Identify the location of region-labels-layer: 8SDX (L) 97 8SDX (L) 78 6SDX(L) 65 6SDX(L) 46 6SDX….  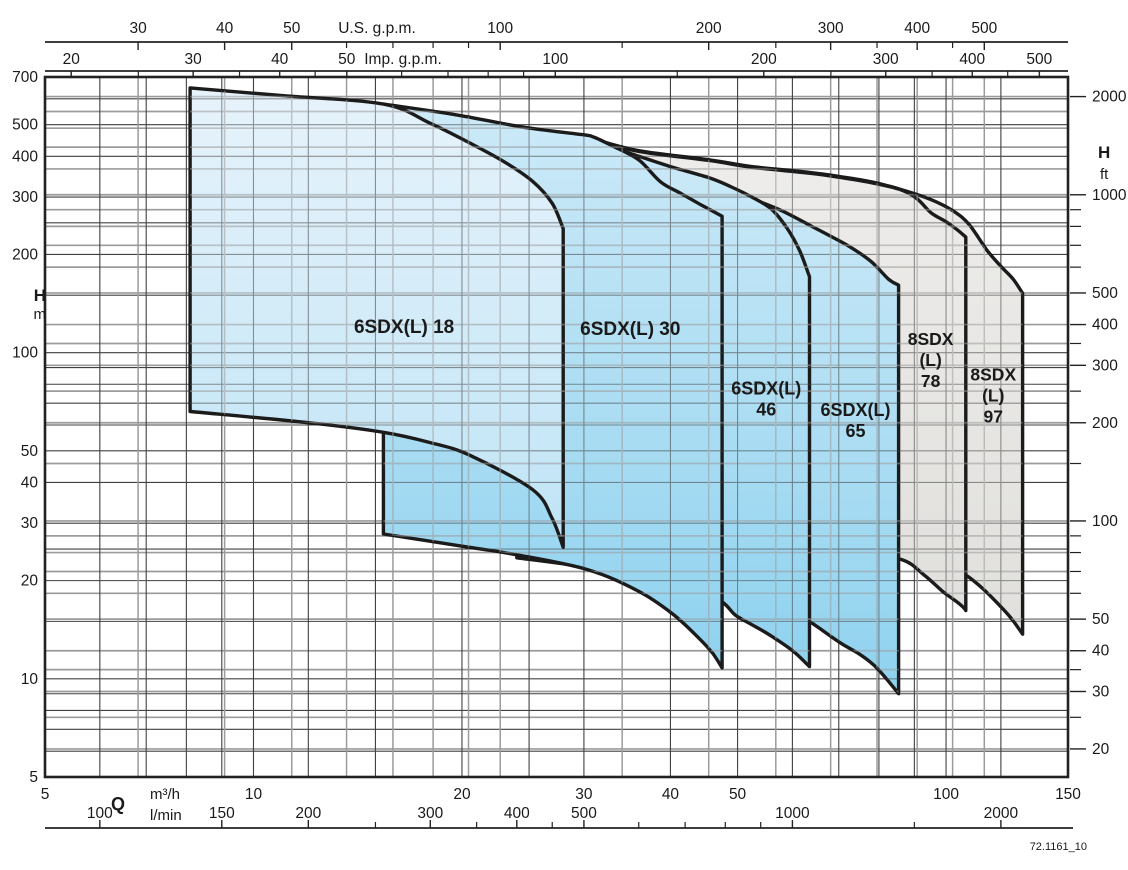
(685, 379).